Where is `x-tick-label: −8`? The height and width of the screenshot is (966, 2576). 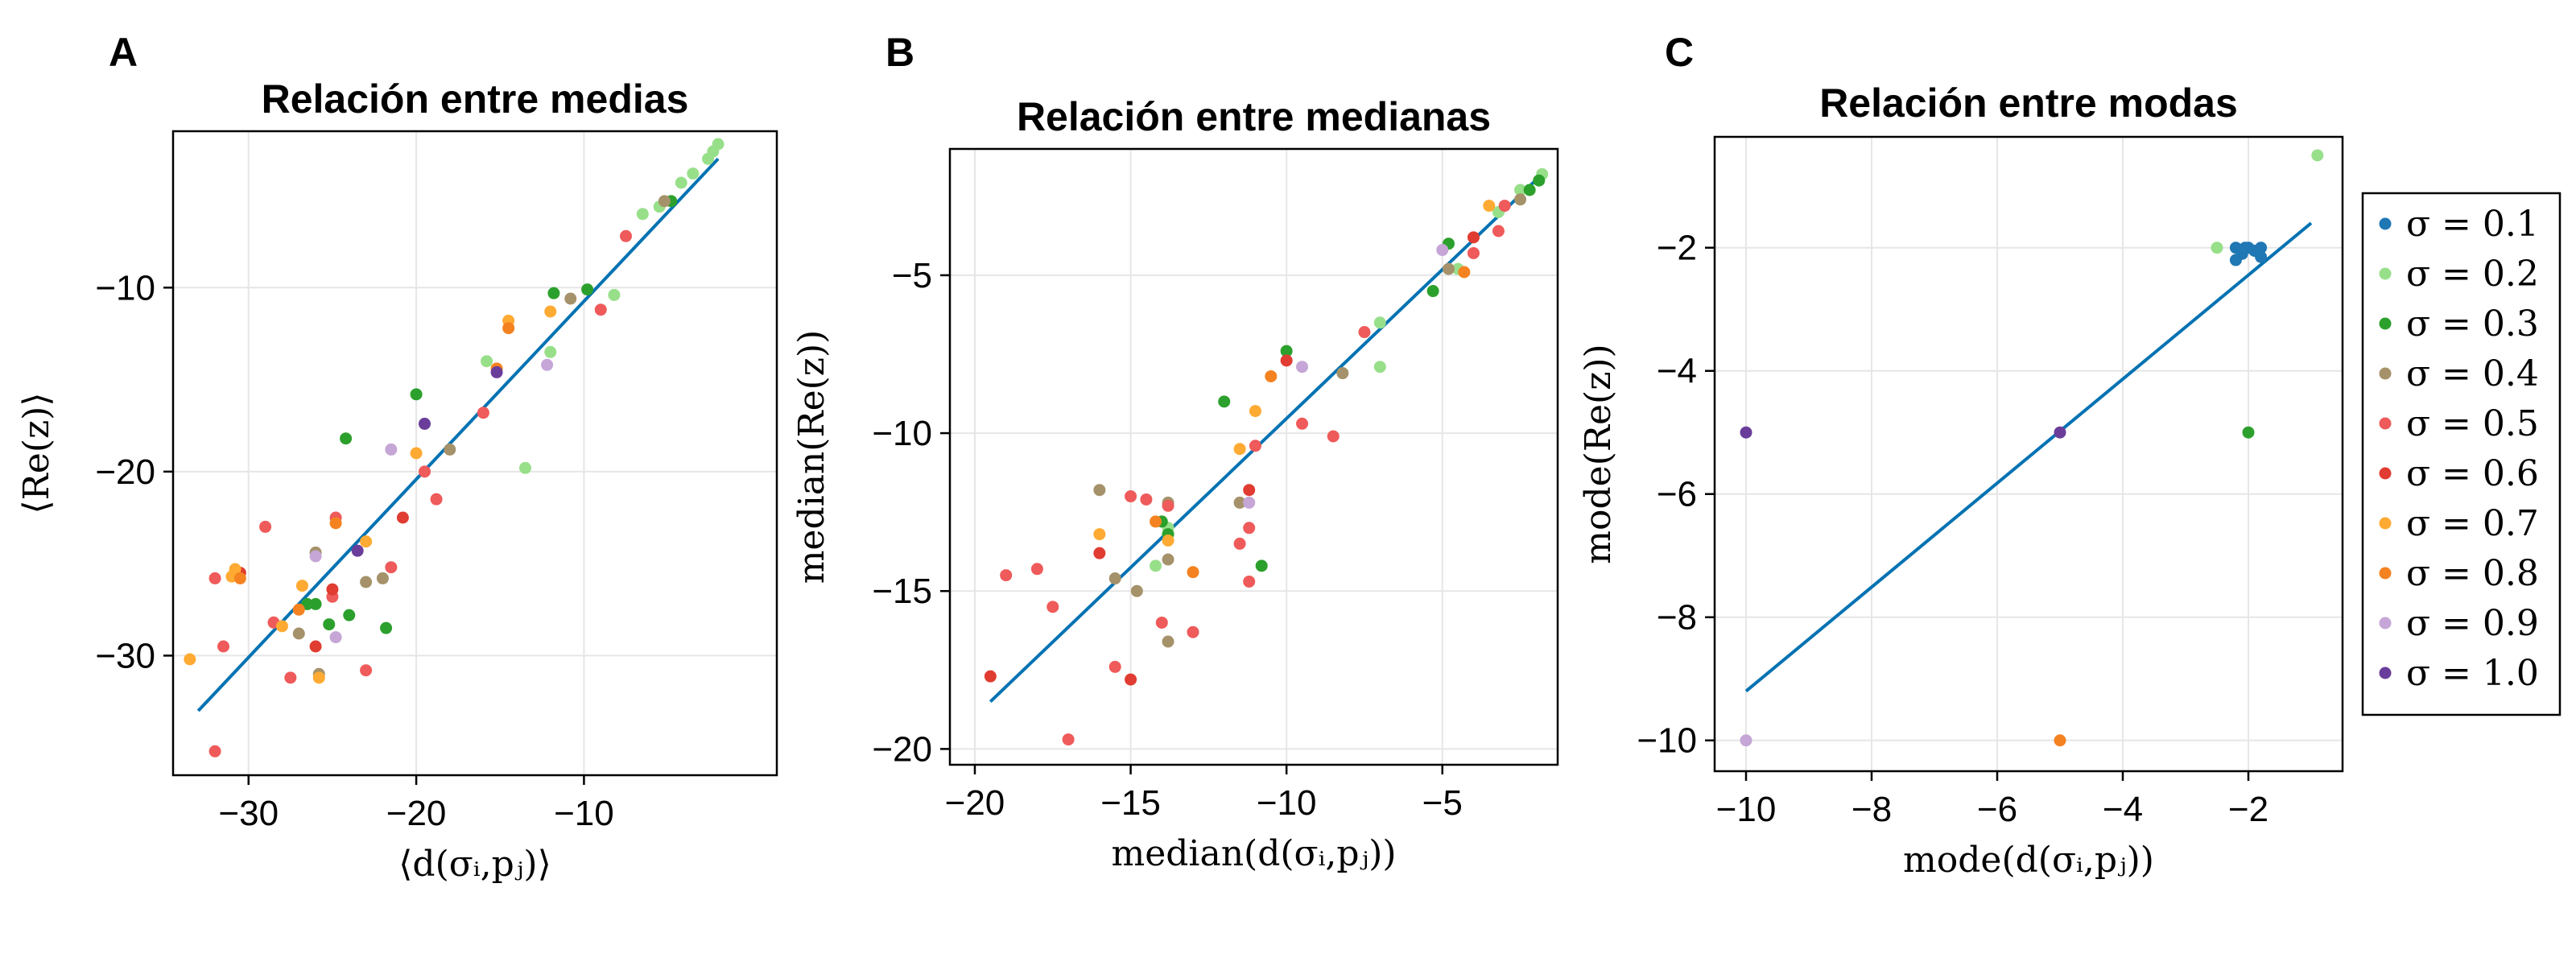
x-tick-label: −8 is located at coordinates (1872, 809).